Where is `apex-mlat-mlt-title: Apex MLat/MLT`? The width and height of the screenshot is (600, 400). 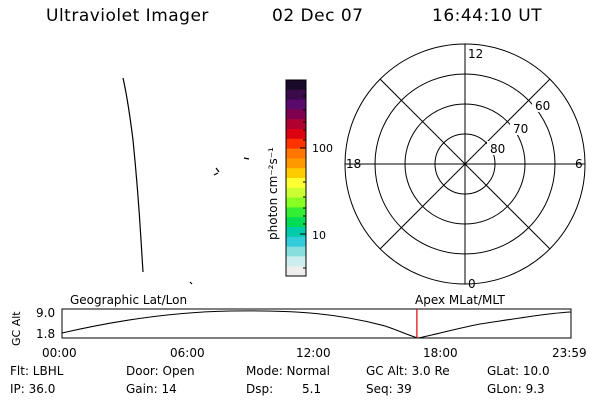 apex-mlat-mlt-title: Apex MLat/MLT is located at coordinates (460, 300).